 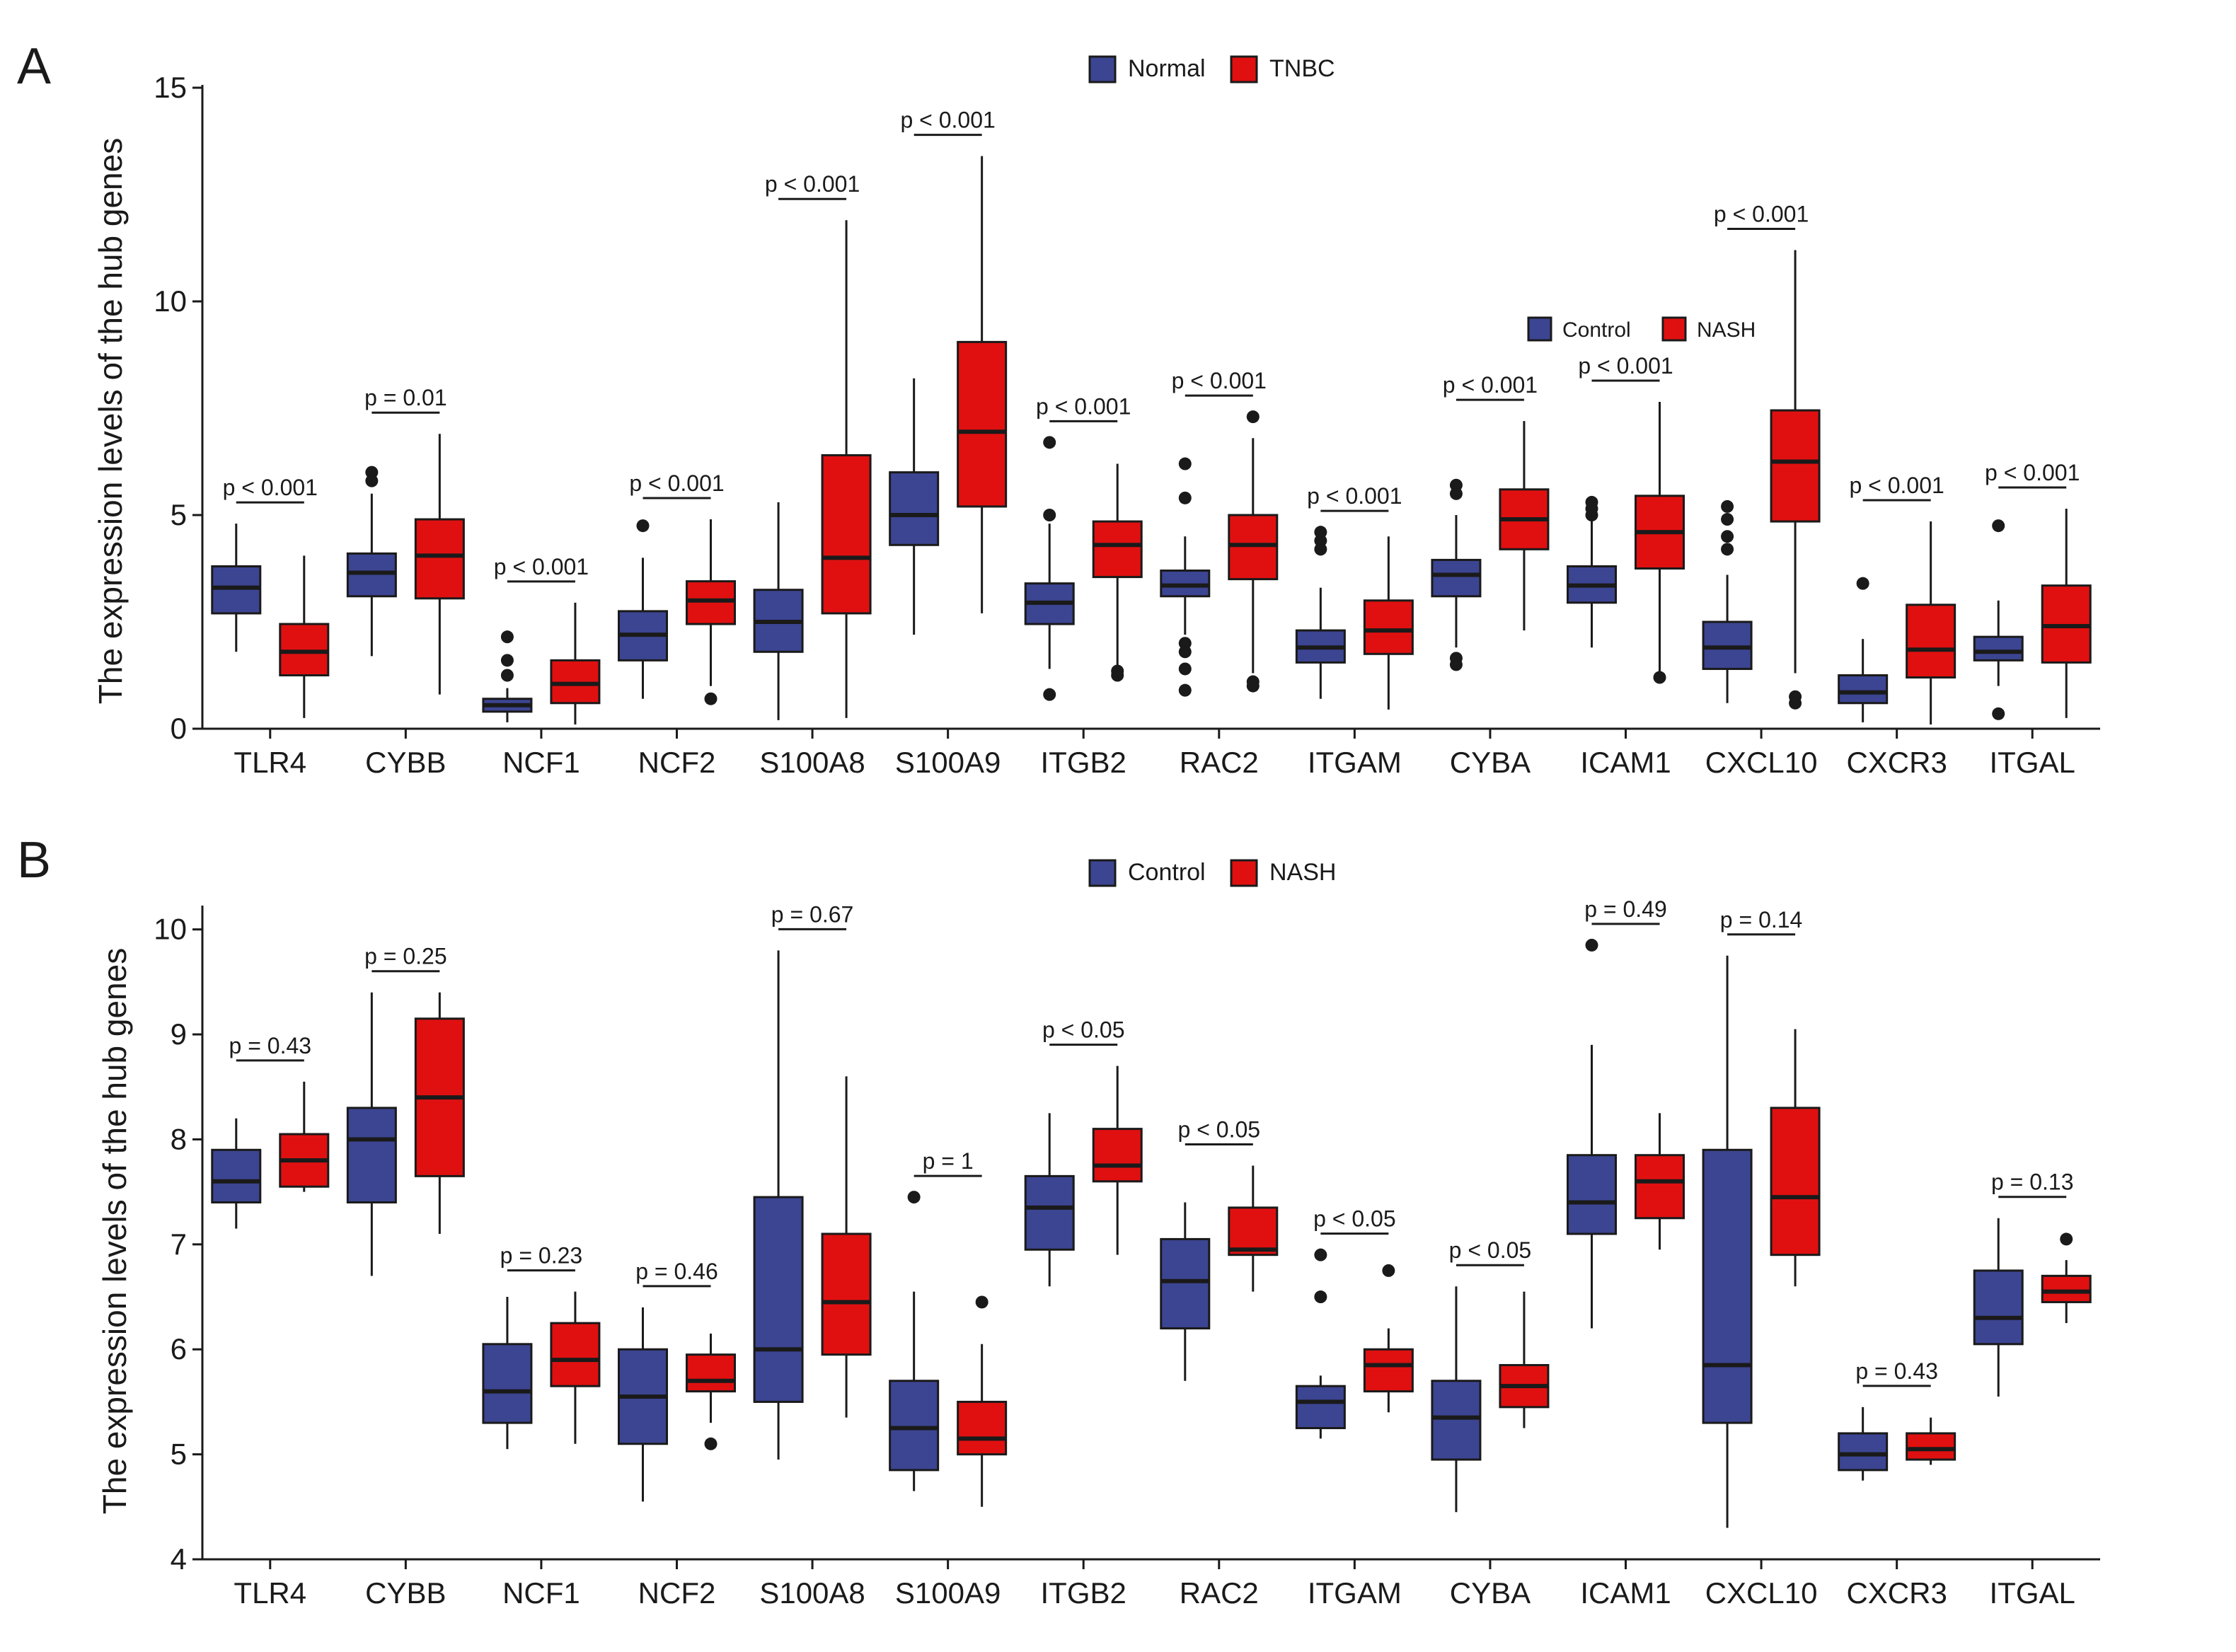 What do you see at coordinates (1625, 763) in the screenshot?
I see `x-tick-label: ICAM1` at bounding box center [1625, 763].